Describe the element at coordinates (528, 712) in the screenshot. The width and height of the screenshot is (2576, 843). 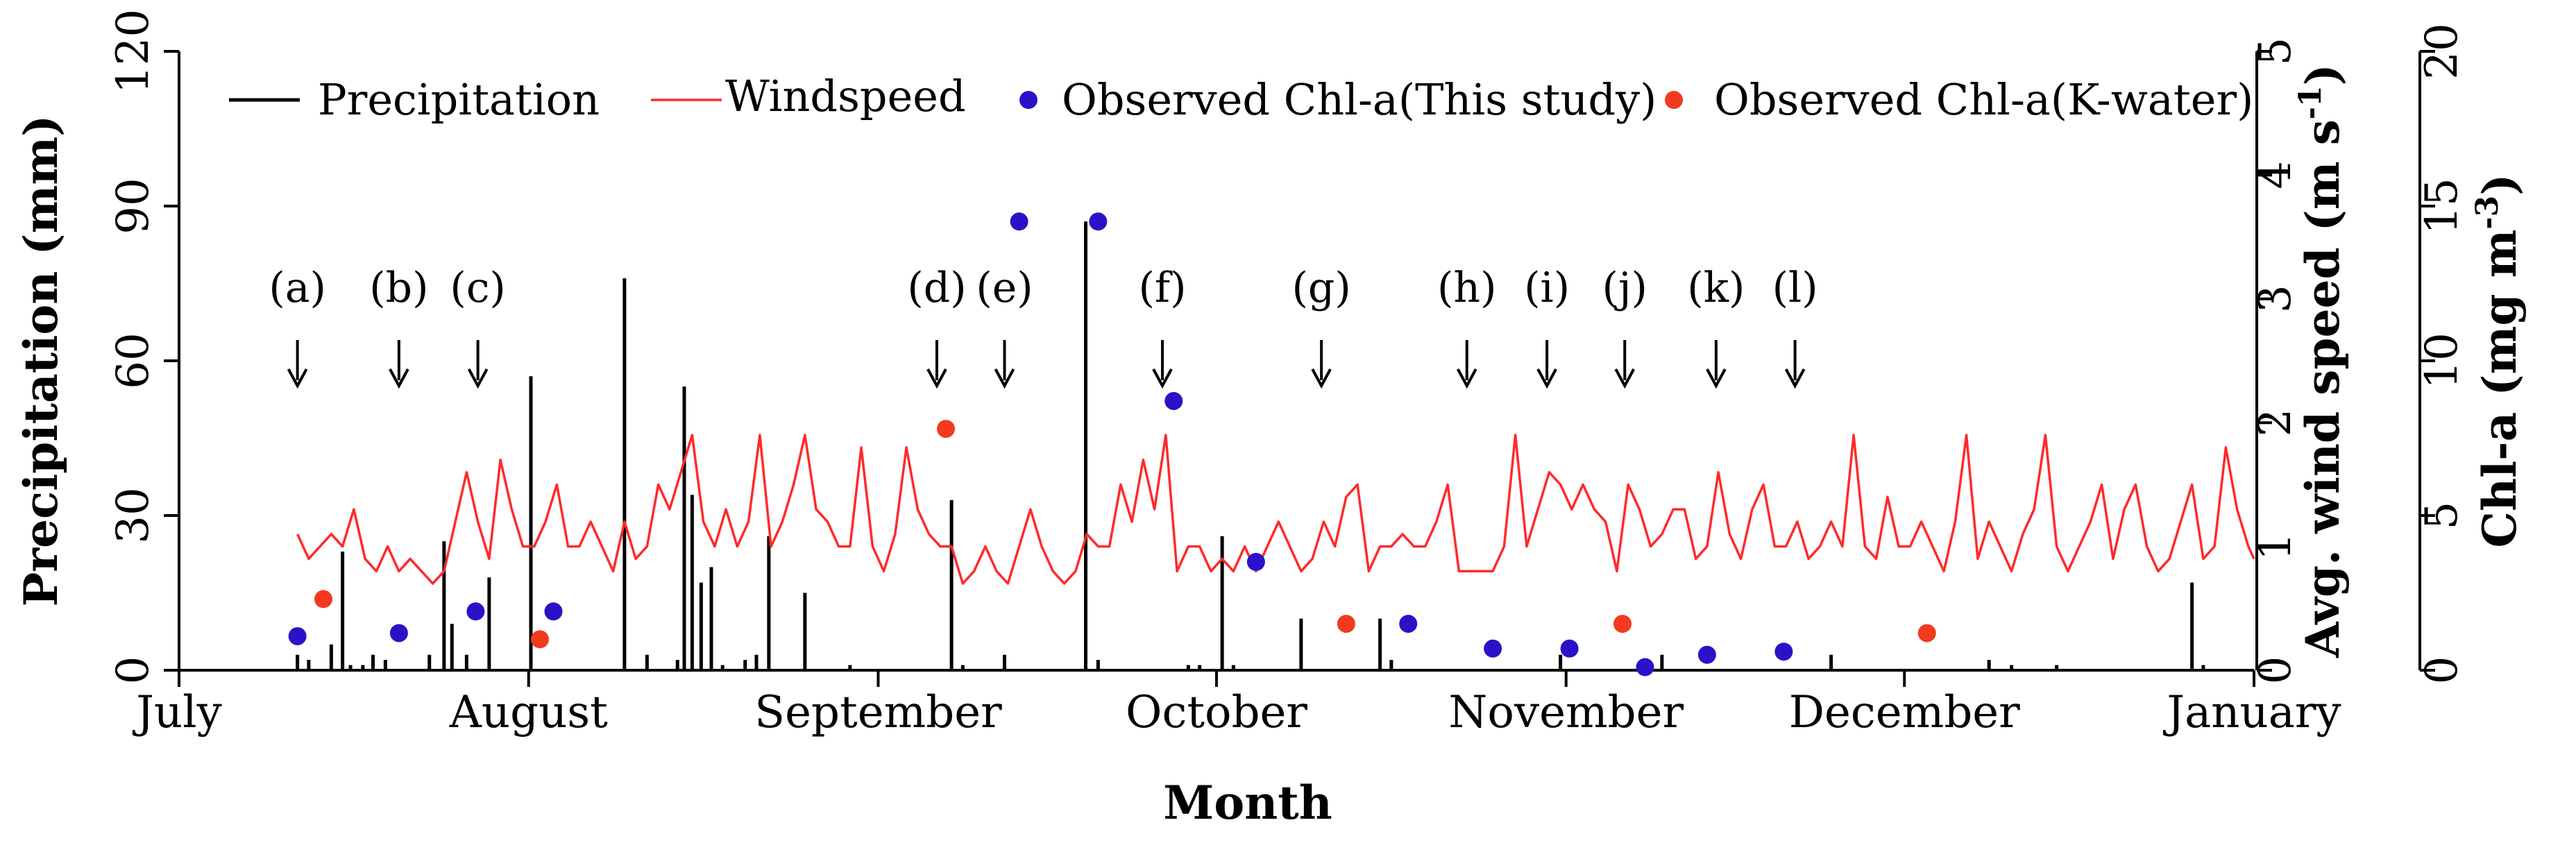
I see `x-tick-label-1: August` at that location.